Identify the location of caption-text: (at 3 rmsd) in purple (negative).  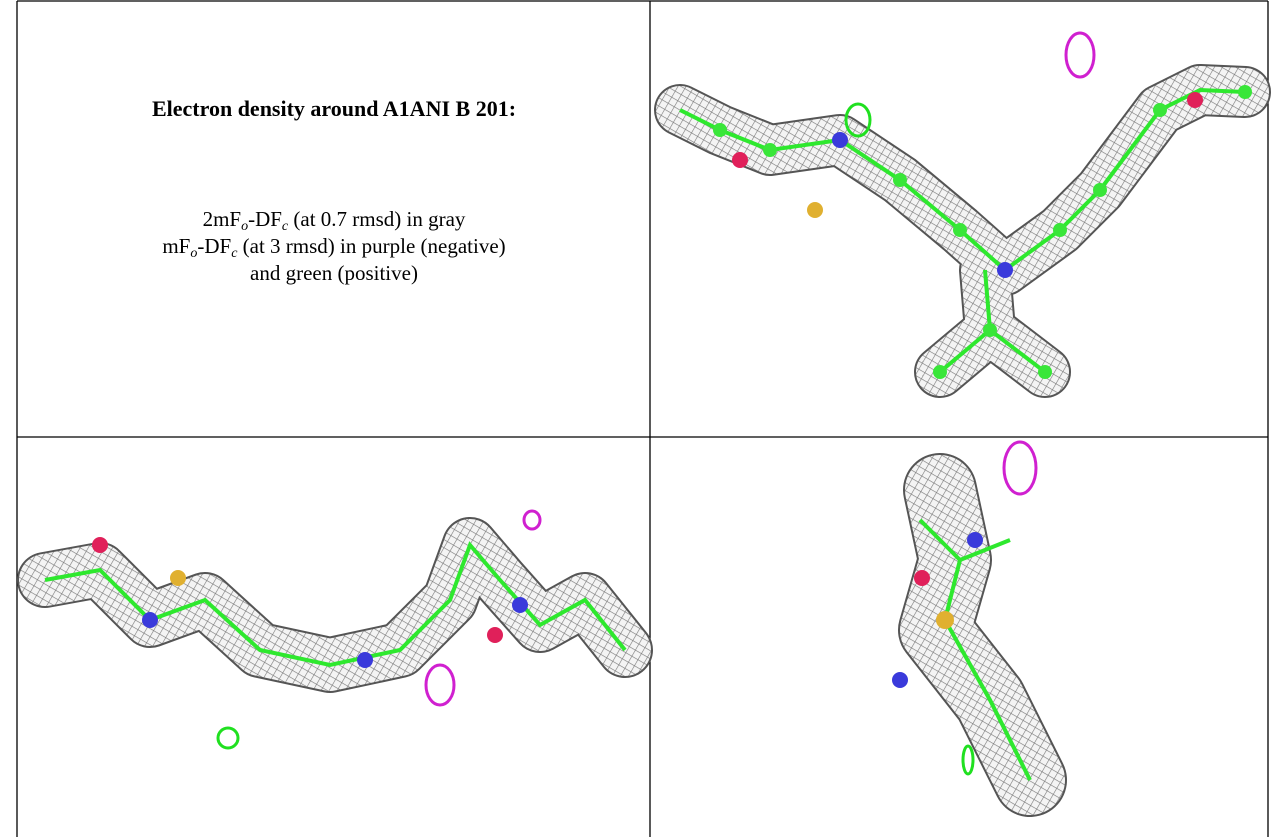
(371, 246).